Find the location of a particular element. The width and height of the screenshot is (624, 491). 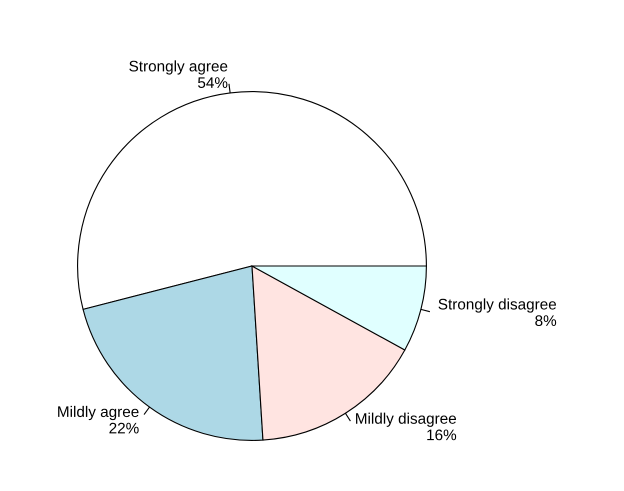

data-label: 8% is located at coordinates (545, 320).